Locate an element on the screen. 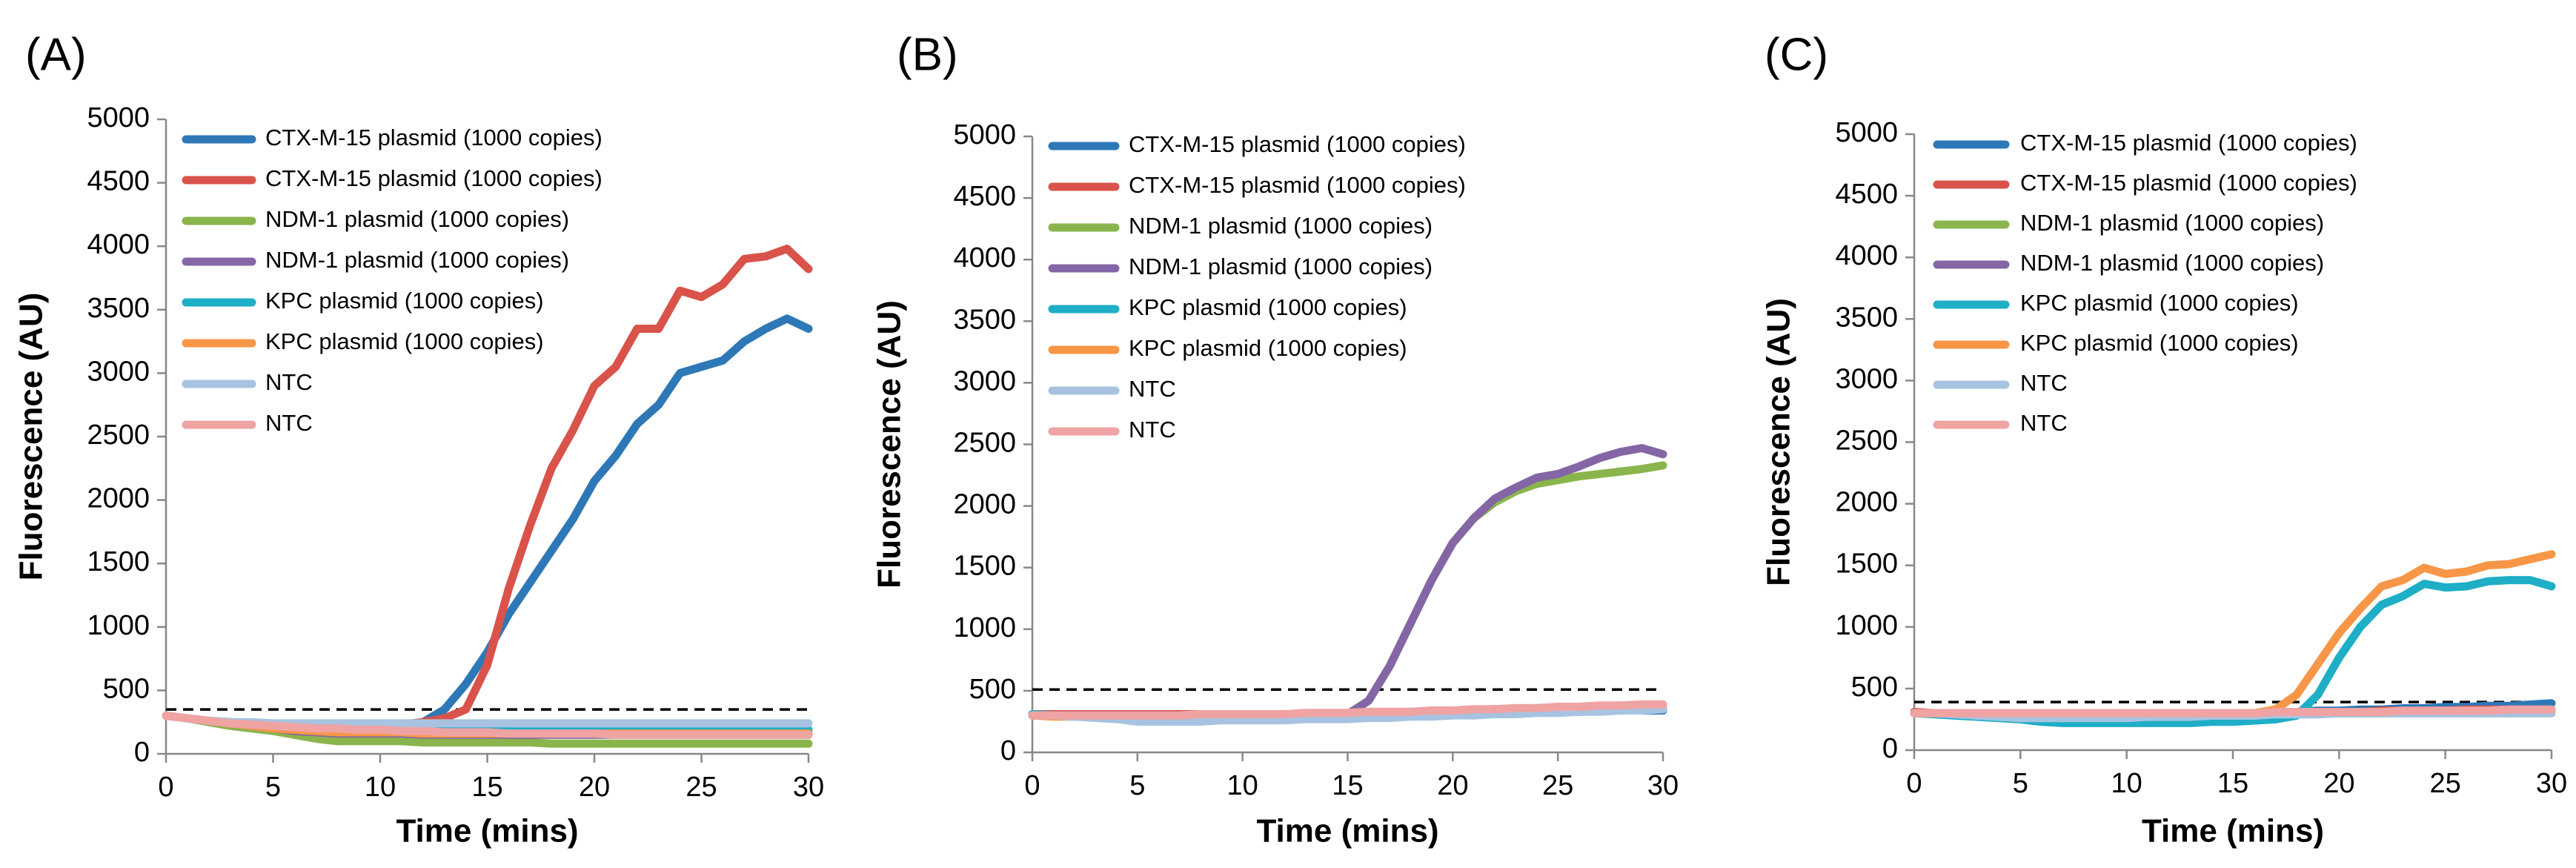 The image size is (2576, 868). panel-label: (B) is located at coordinates (927, 55).